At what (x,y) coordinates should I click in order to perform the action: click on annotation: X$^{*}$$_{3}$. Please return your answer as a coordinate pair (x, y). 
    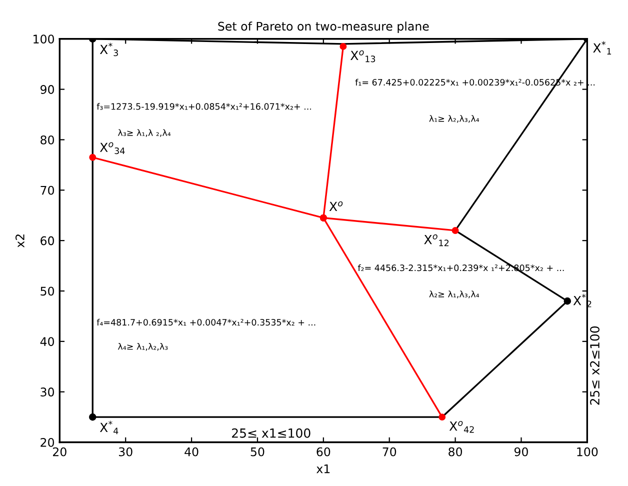
    Looking at the image, I should click on (109, 49).